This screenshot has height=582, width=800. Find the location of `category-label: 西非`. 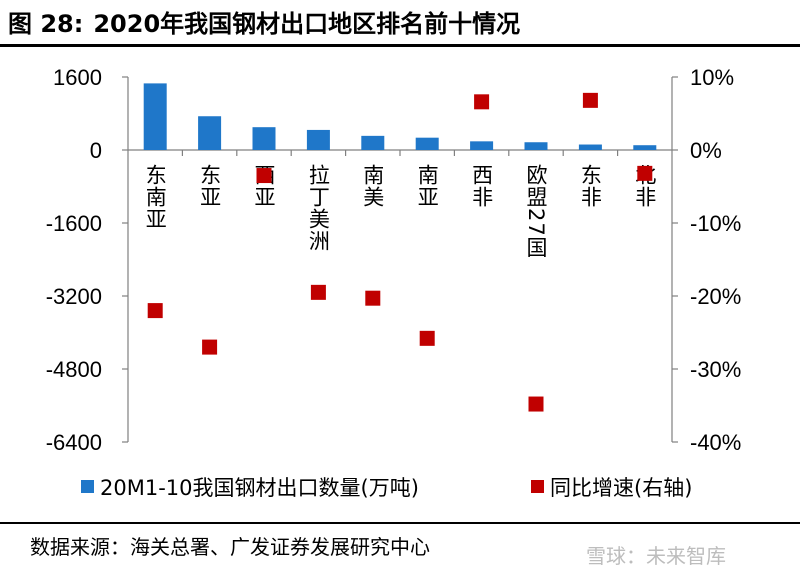

category-label: 西非 is located at coordinates (482, 186).